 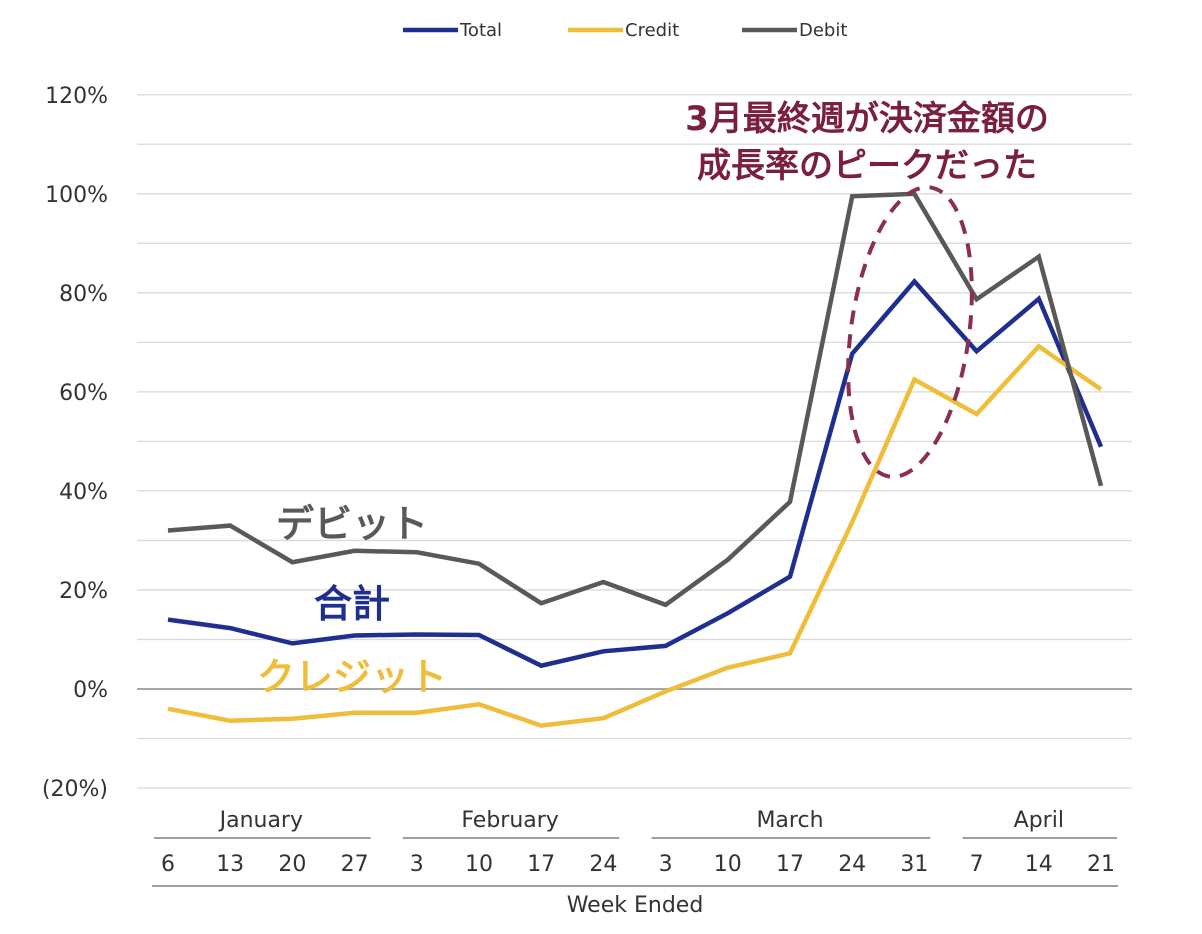 What do you see at coordinates (230, 864) in the screenshot?
I see `x-tick-label: 13` at bounding box center [230, 864].